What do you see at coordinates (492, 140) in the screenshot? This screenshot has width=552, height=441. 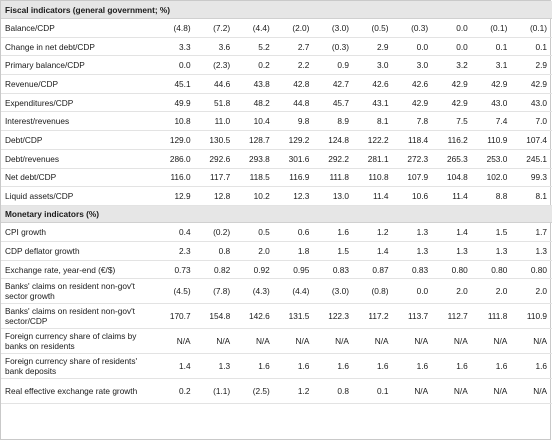 I see `table-cell: 110.9` at bounding box center [492, 140].